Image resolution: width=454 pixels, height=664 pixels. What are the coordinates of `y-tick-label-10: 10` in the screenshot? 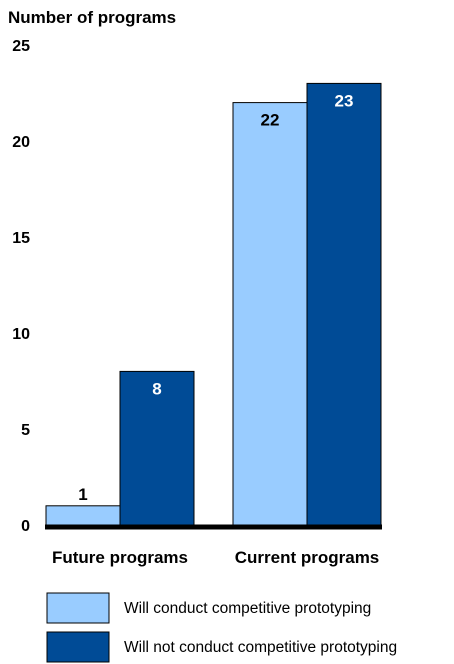 It's located at (21, 334).